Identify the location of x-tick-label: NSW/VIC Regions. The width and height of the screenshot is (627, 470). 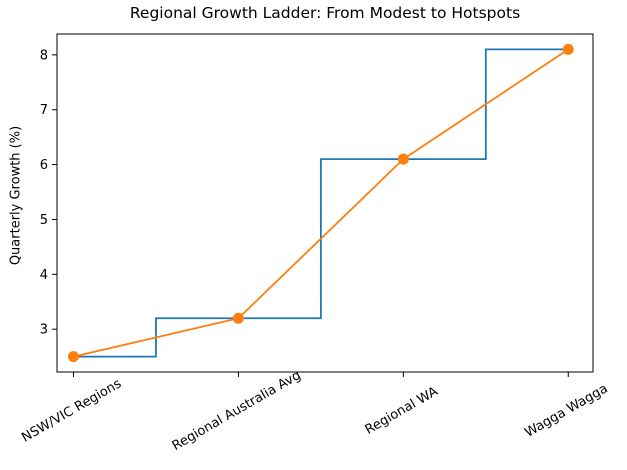
(71, 410).